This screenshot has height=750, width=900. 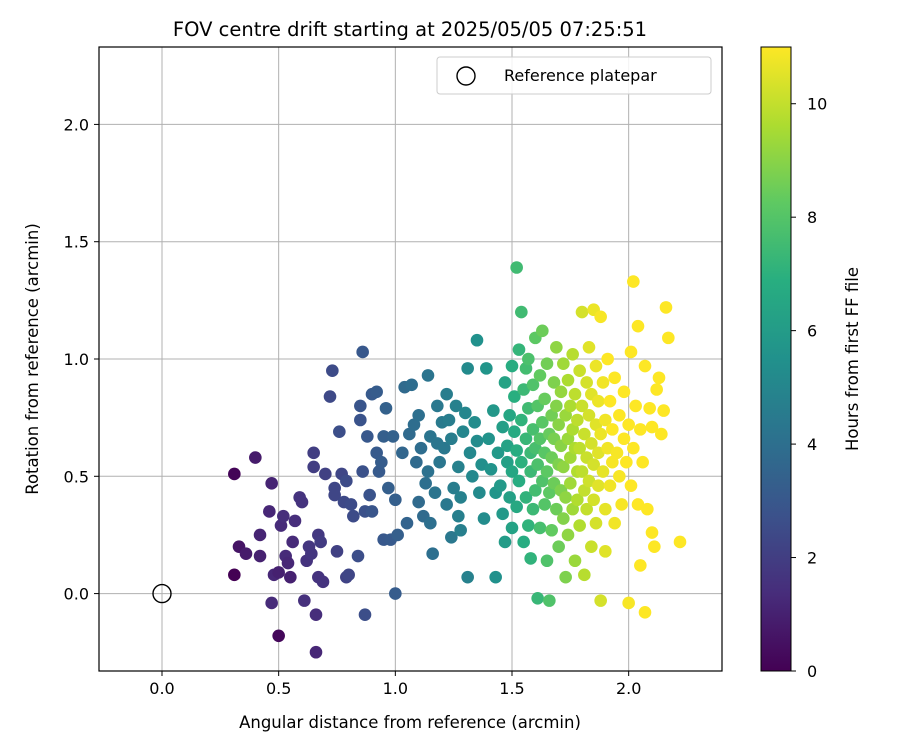 What do you see at coordinates (410, 722) in the screenshot?
I see `x-axis-label: Angular distance from reference (arcmin)` at bounding box center [410, 722].